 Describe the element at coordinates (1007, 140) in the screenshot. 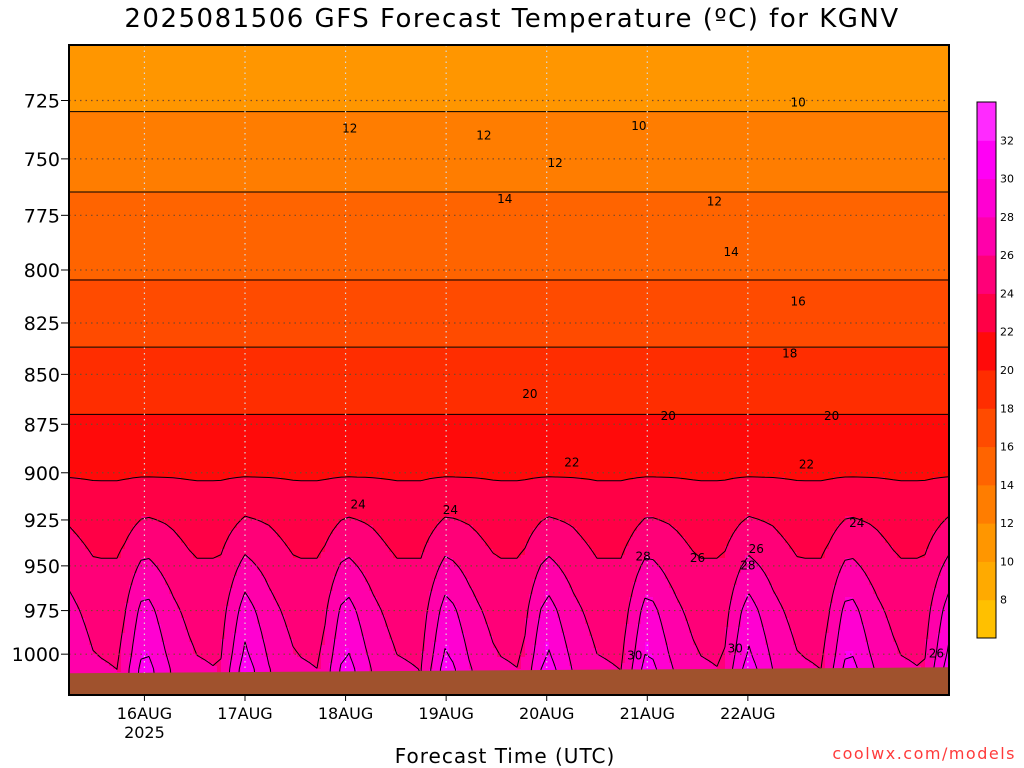

I see `colorbar-tick-label: 32` at that location.